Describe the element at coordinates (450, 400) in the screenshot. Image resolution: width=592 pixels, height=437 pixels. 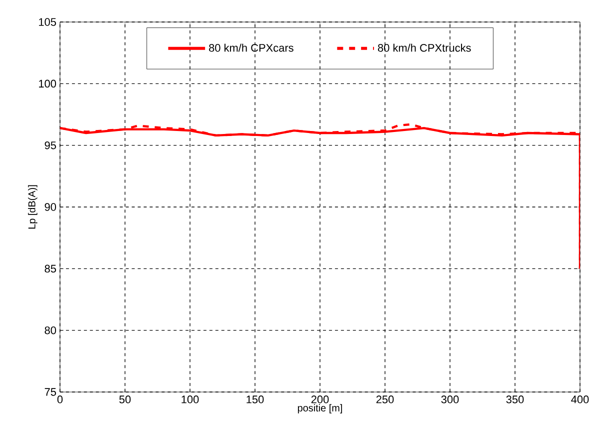
I see `x-tick-label: 300` at that location.